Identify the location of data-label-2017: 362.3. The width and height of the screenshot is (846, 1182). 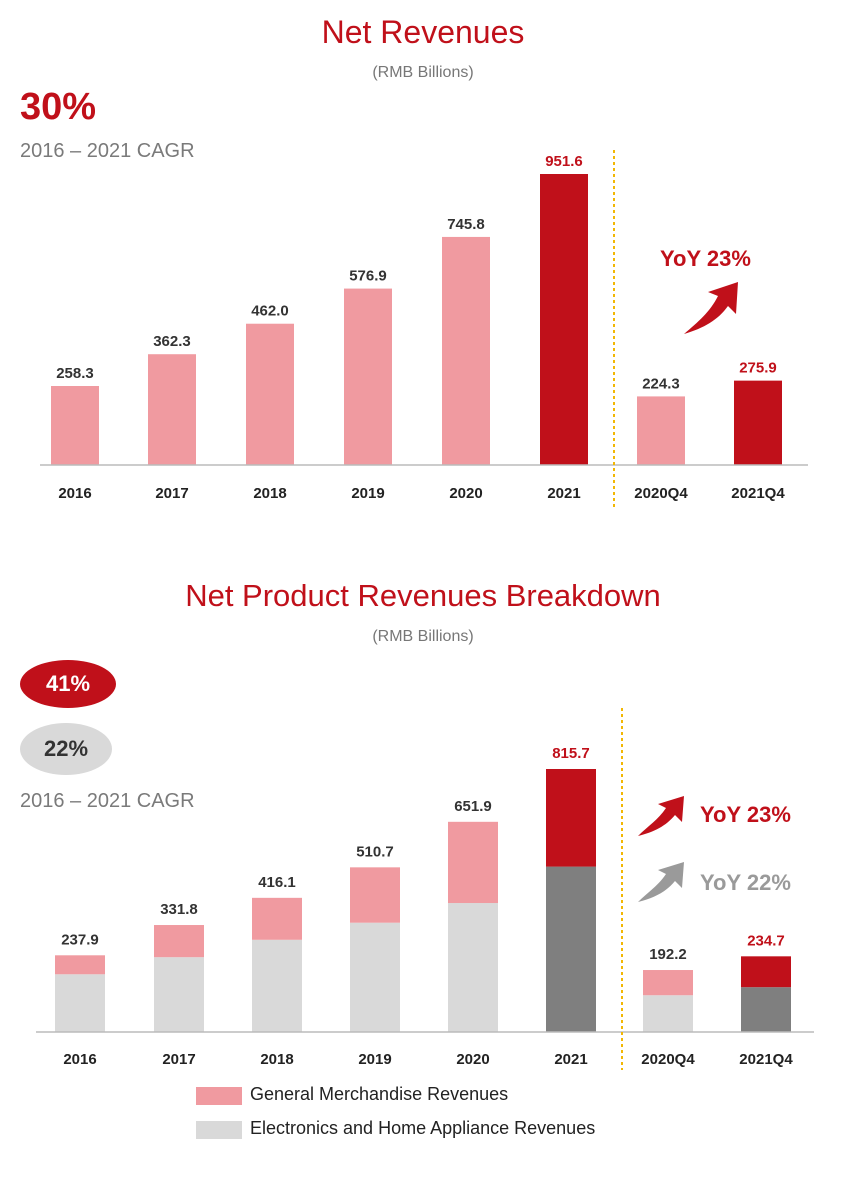
(172, 341).